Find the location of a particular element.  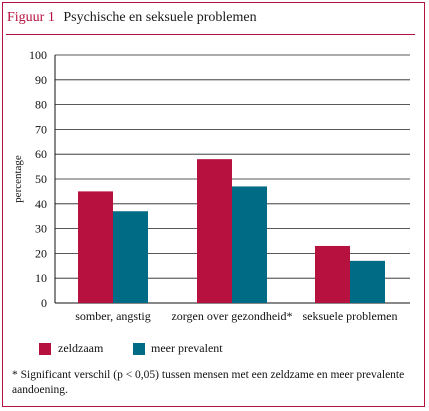

y-tick-label: 30 is located at coordinates (41, 229).